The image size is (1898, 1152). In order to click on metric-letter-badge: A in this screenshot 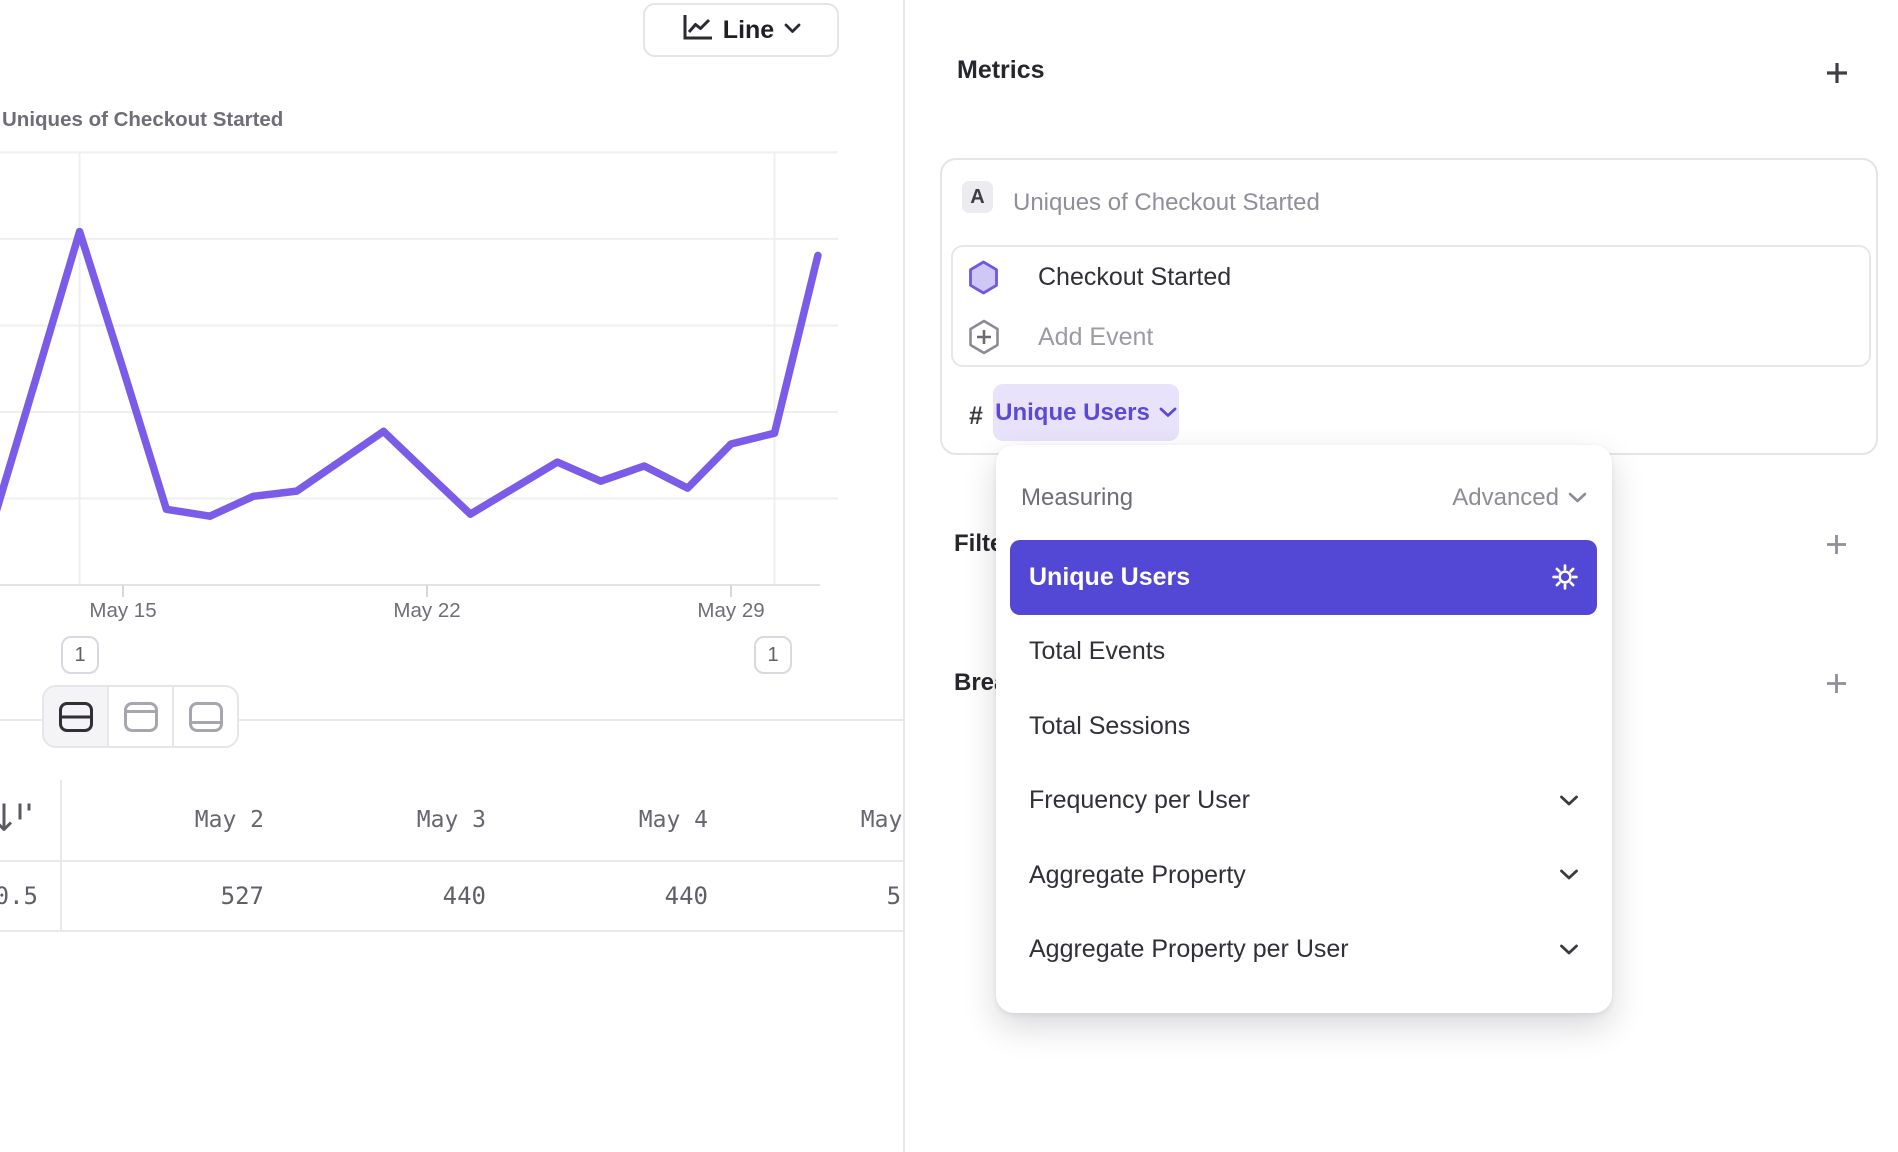, I will do `click(977, 197)`.